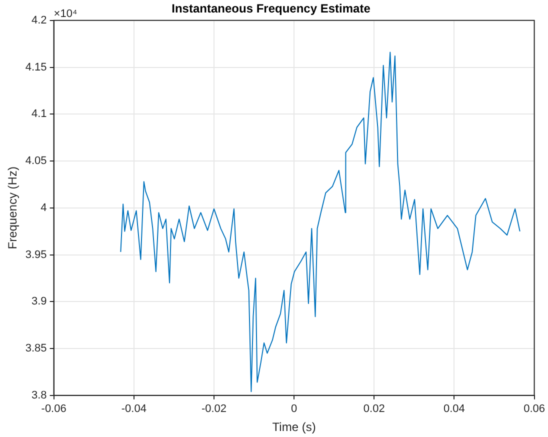  I want to click on y-tick-label: 4.15, so click(36, 67).